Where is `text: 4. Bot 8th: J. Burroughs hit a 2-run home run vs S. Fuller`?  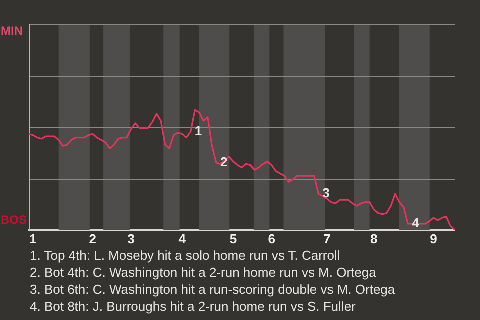
text: 4. Bot 8th: J. Burroughs hit a 2-run home run vs S. Fuller is located at coordinates (193, 306).